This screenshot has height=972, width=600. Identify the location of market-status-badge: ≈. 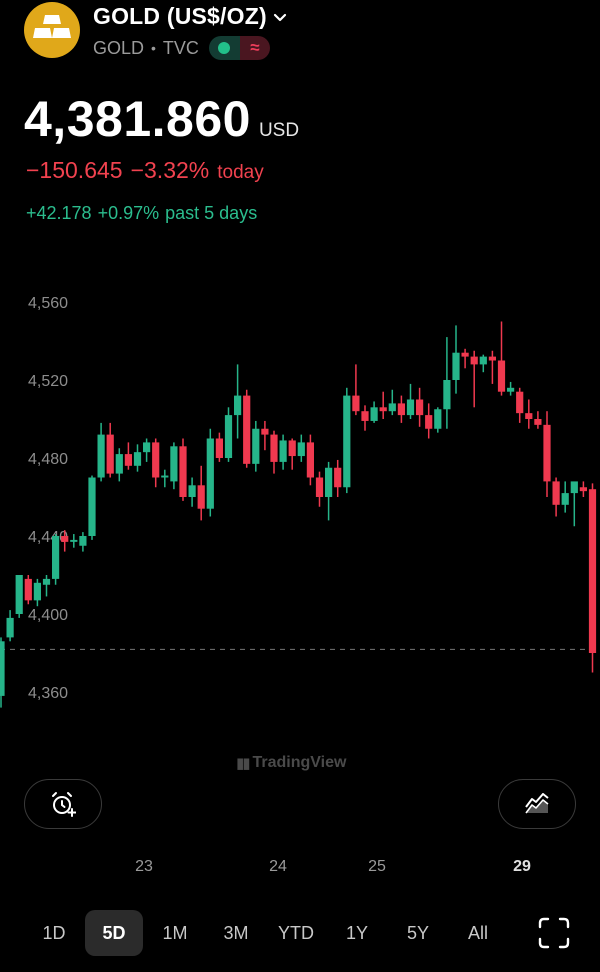
(239, 48).